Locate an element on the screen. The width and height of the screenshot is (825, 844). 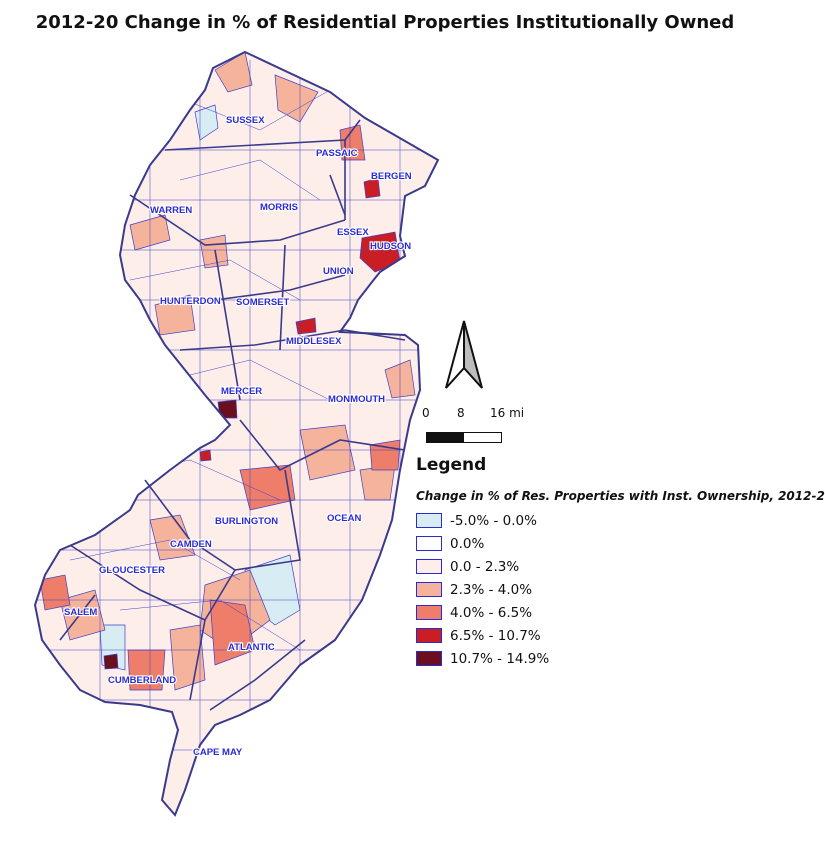
legend-label: 10.7% - 14.9% is located at coordinates (500, 658).